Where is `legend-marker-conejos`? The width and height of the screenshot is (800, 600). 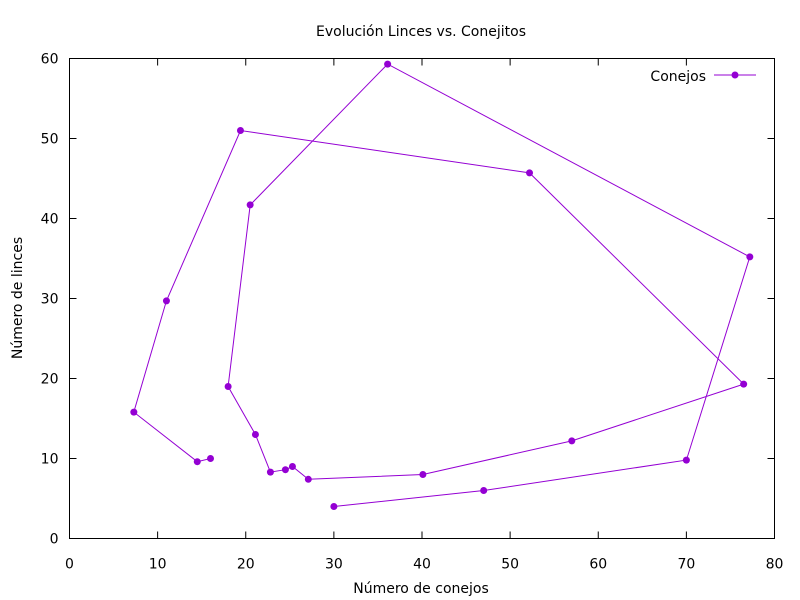
legend-marker-conejos is located at coordinates (735, 75).